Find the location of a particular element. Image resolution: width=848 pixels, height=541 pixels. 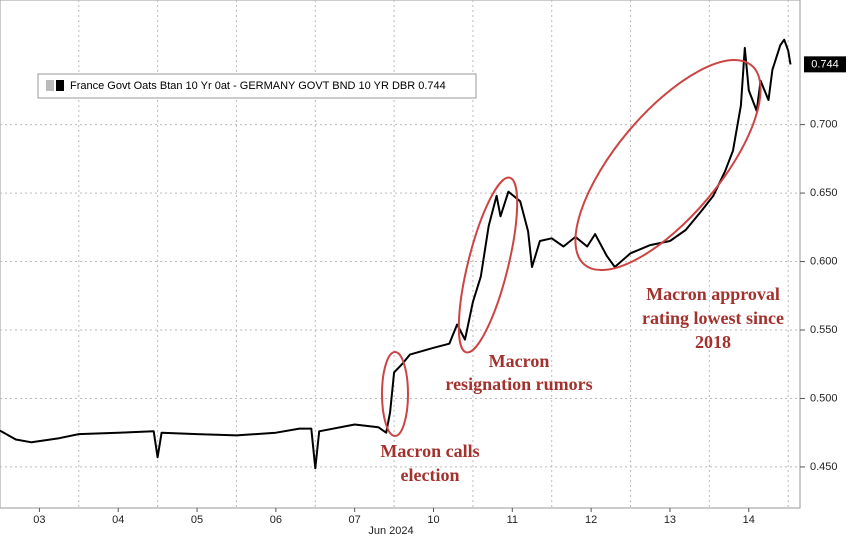

x-tick-label: 05 is located at coordinates (197, 520).